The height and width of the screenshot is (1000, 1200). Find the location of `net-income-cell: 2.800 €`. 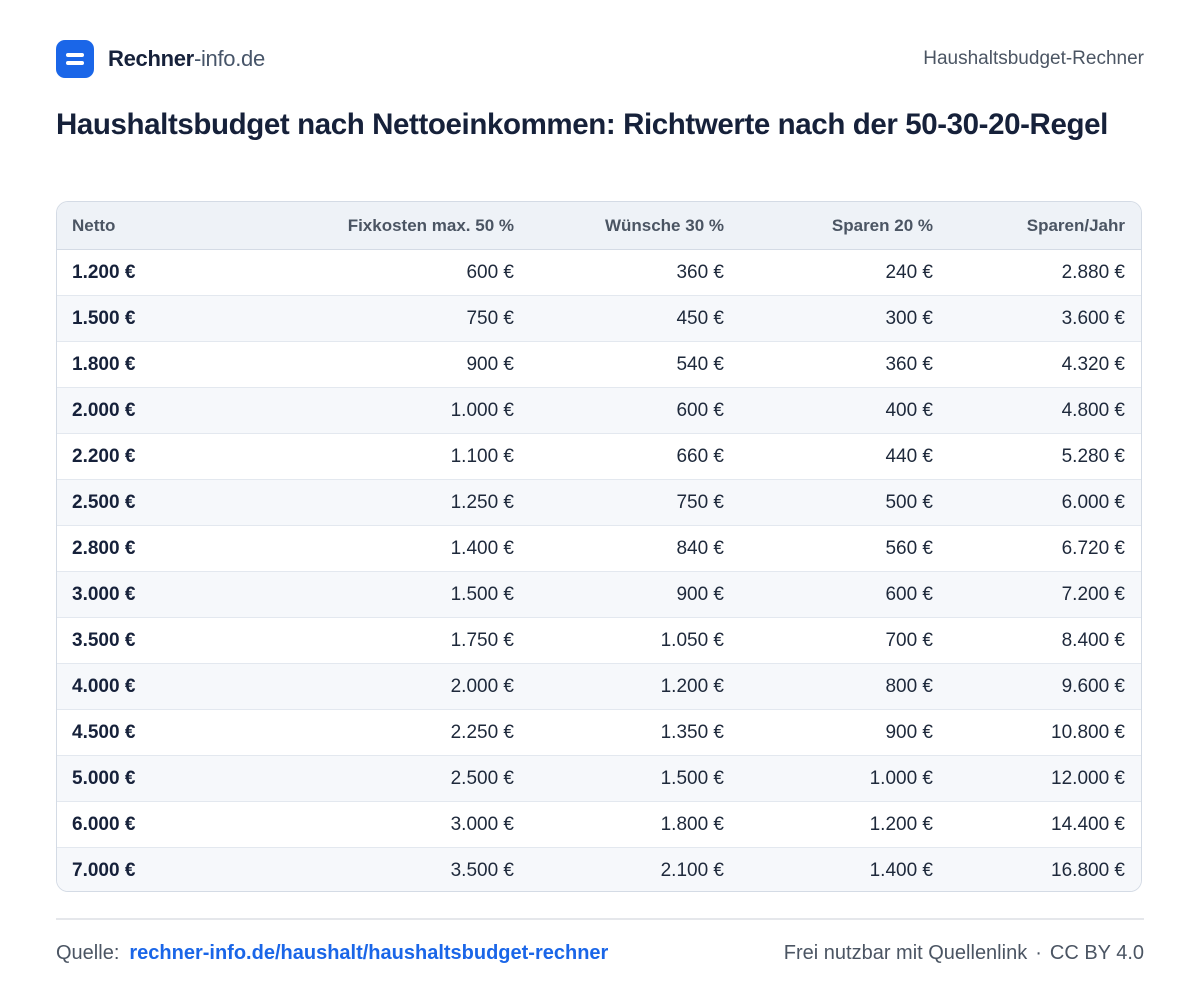

net-income-cell: 2.800 € is located at coordinates (154, 548).